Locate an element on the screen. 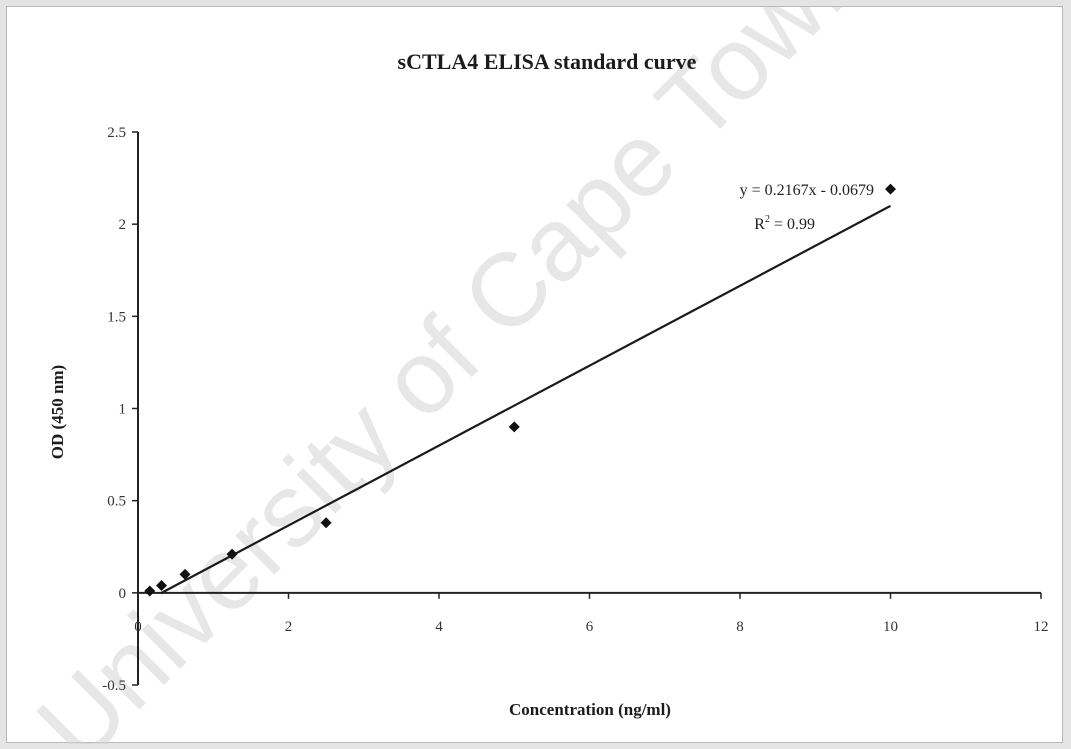 The width and height of the screenshot is (1071, 749). y-tick-labels: -0.5 0 0.5 1 1.5 2 2.5 is located at coordinates (114, 409).